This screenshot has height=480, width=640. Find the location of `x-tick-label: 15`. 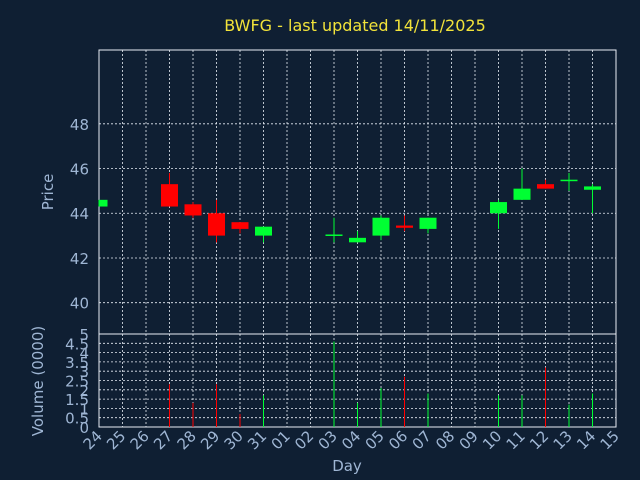

x-tick-label: 15 is located at coordinates (610, 440).